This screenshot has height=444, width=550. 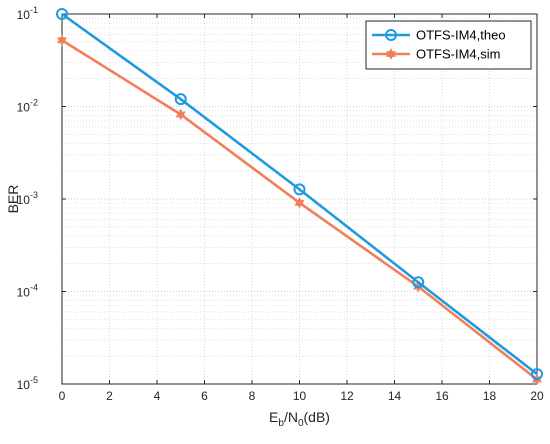 What do you see at coordinates (461, 35) in the screenshot?
I see `legend-label: OTFS-IM4,theo` at bounding box center [461, 35].